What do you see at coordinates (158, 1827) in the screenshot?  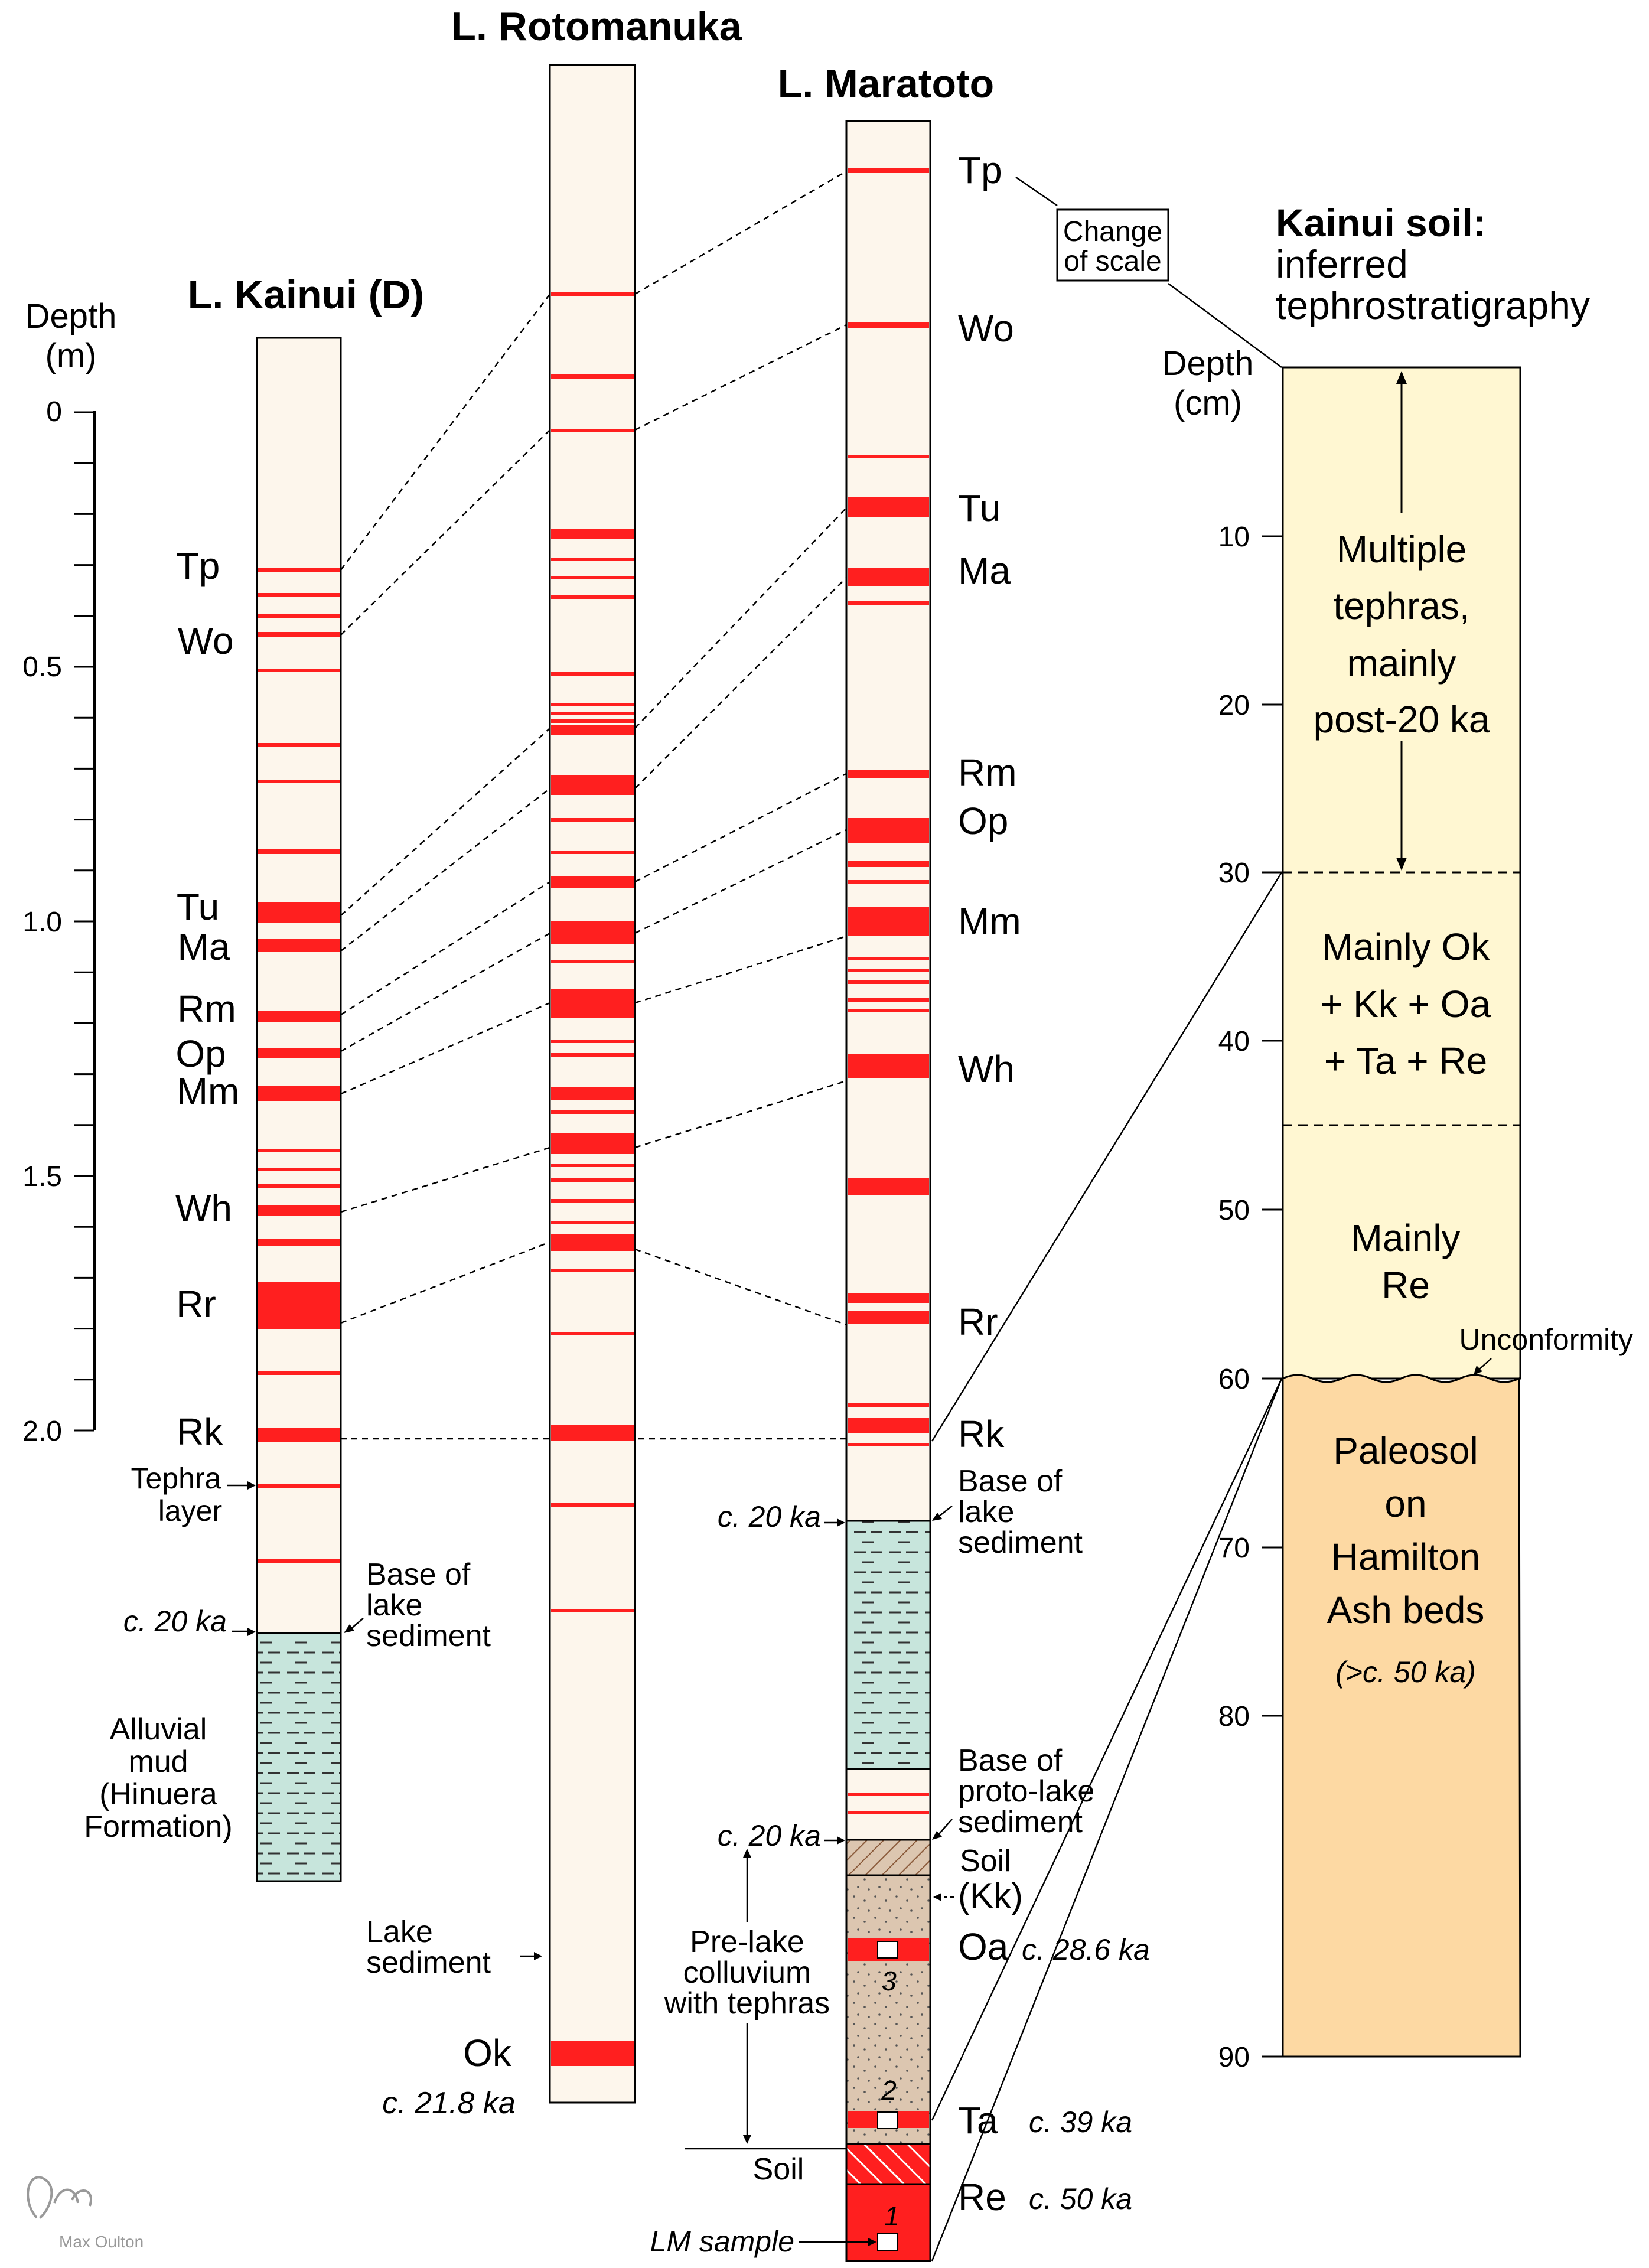 I see `alluvial-mud-label: Formation)` at bounding box center [158, 1827].